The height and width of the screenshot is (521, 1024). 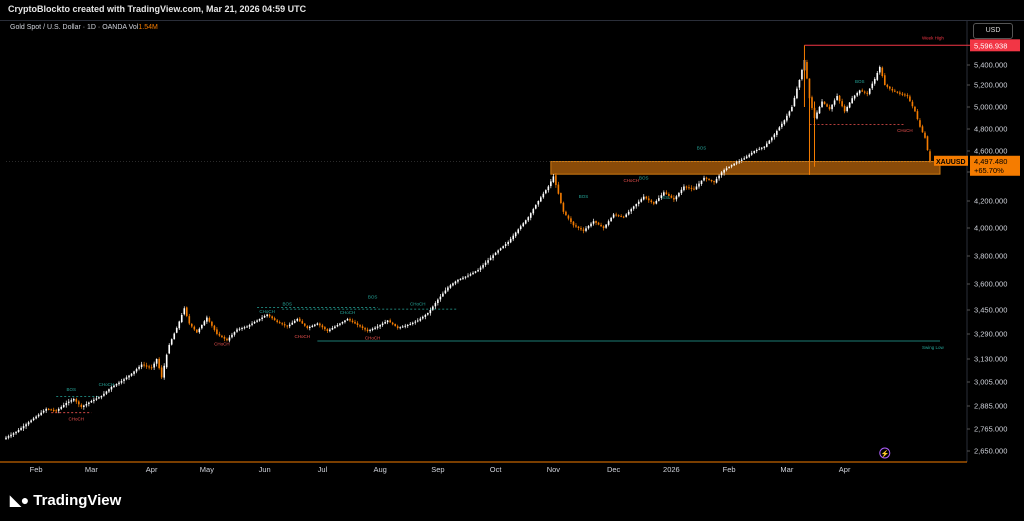 I want to click on y-tick-label: 2,765.000, so click(x=990, y=429).